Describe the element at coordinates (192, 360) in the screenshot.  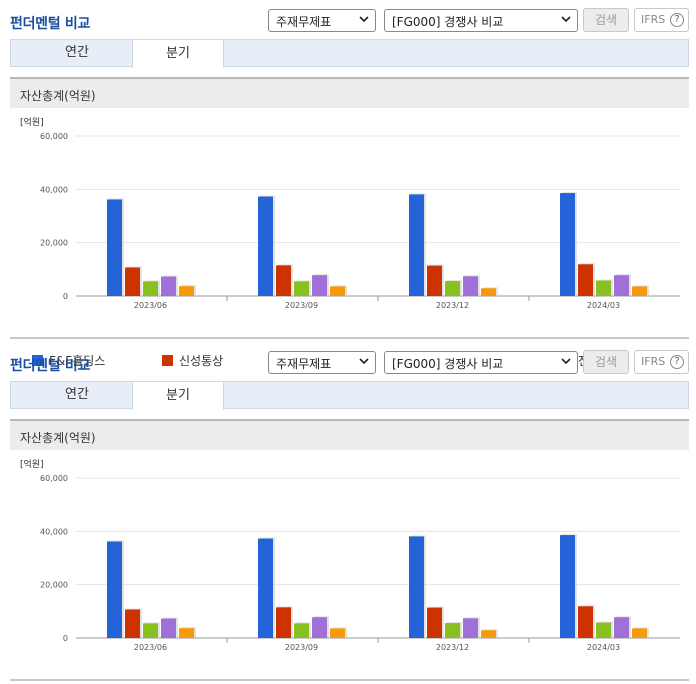
I see `legend-item: 신성통상` at that location.